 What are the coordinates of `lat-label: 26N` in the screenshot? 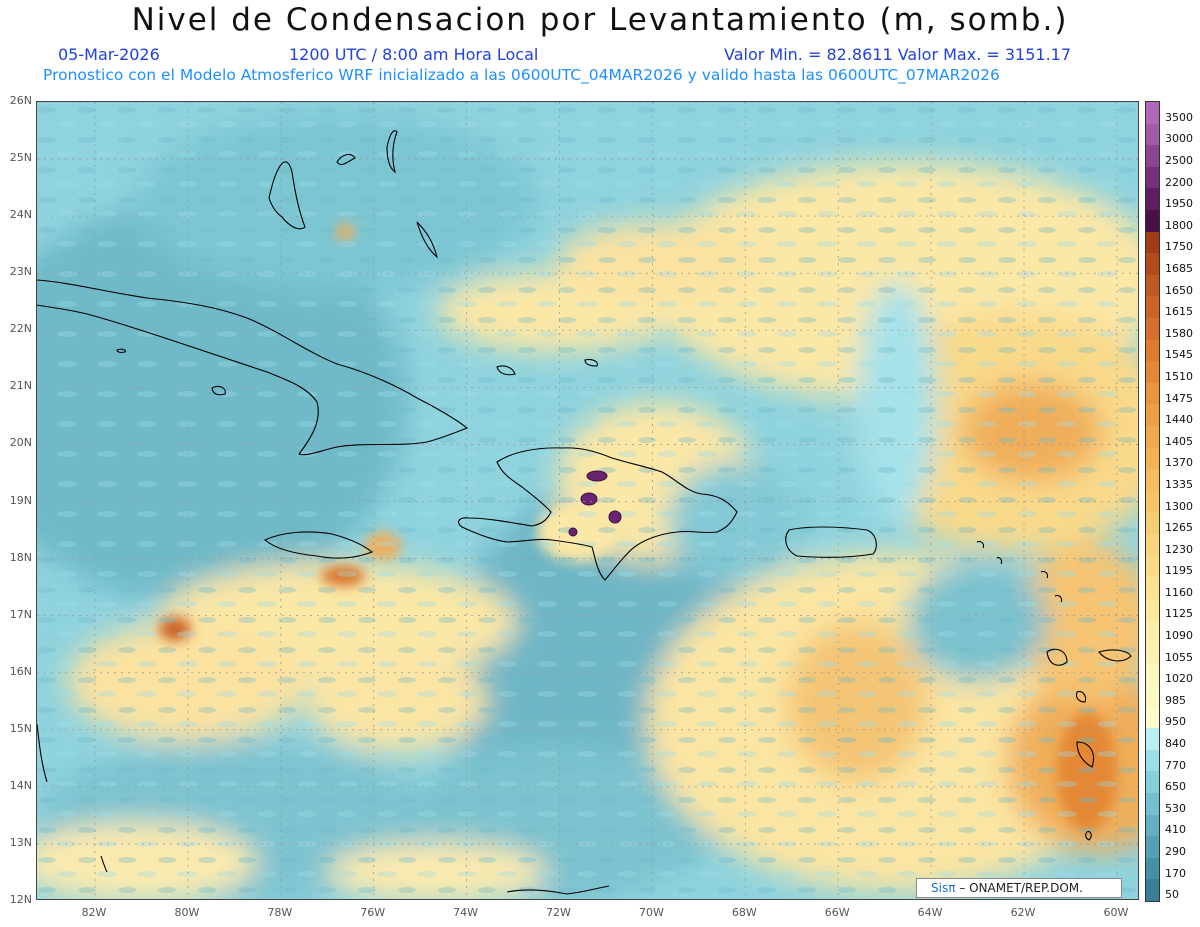 It's located at (20, 100).